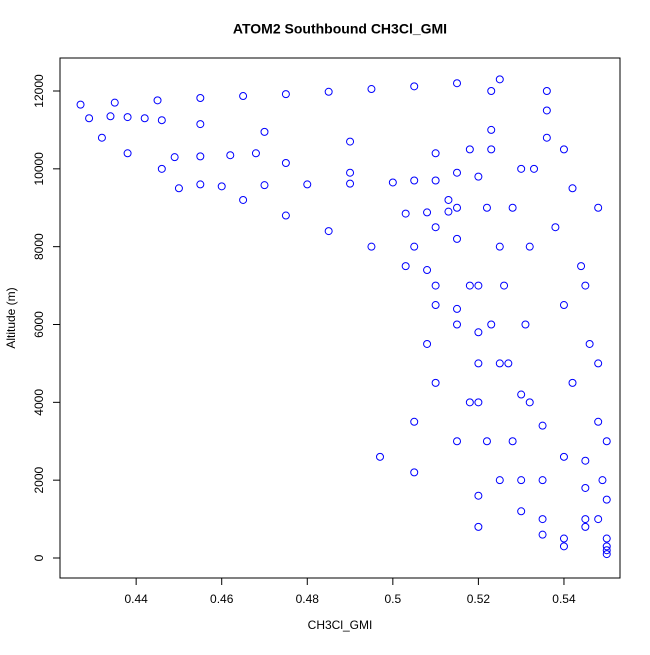 This screenshot has height=655, width=650. Describe the element at coordinates (479, 599) in the screenshot. I see `x-tick-label: 0.52` at that location.